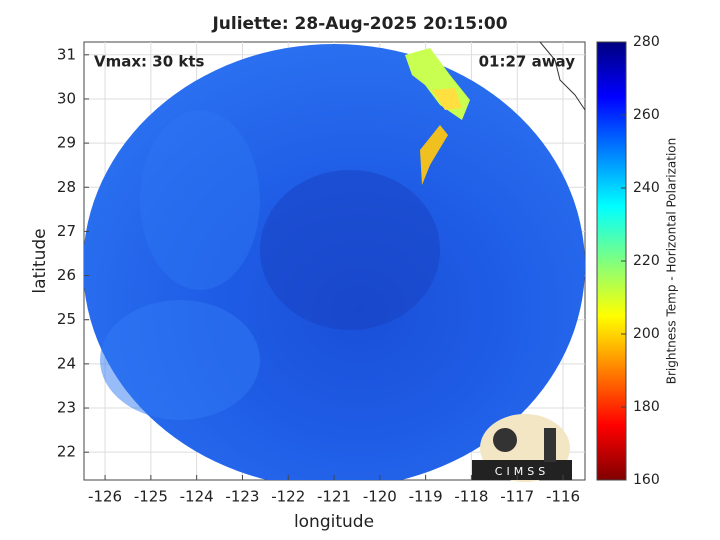 Image resolution: width=720 pixels, height=540 pixels. What do you see at coordinates (359, 24) in the screenshot?
I see `chart-title: Juliette: 28-Aug-2025 20:15:00` at bounding box center [359, 24].